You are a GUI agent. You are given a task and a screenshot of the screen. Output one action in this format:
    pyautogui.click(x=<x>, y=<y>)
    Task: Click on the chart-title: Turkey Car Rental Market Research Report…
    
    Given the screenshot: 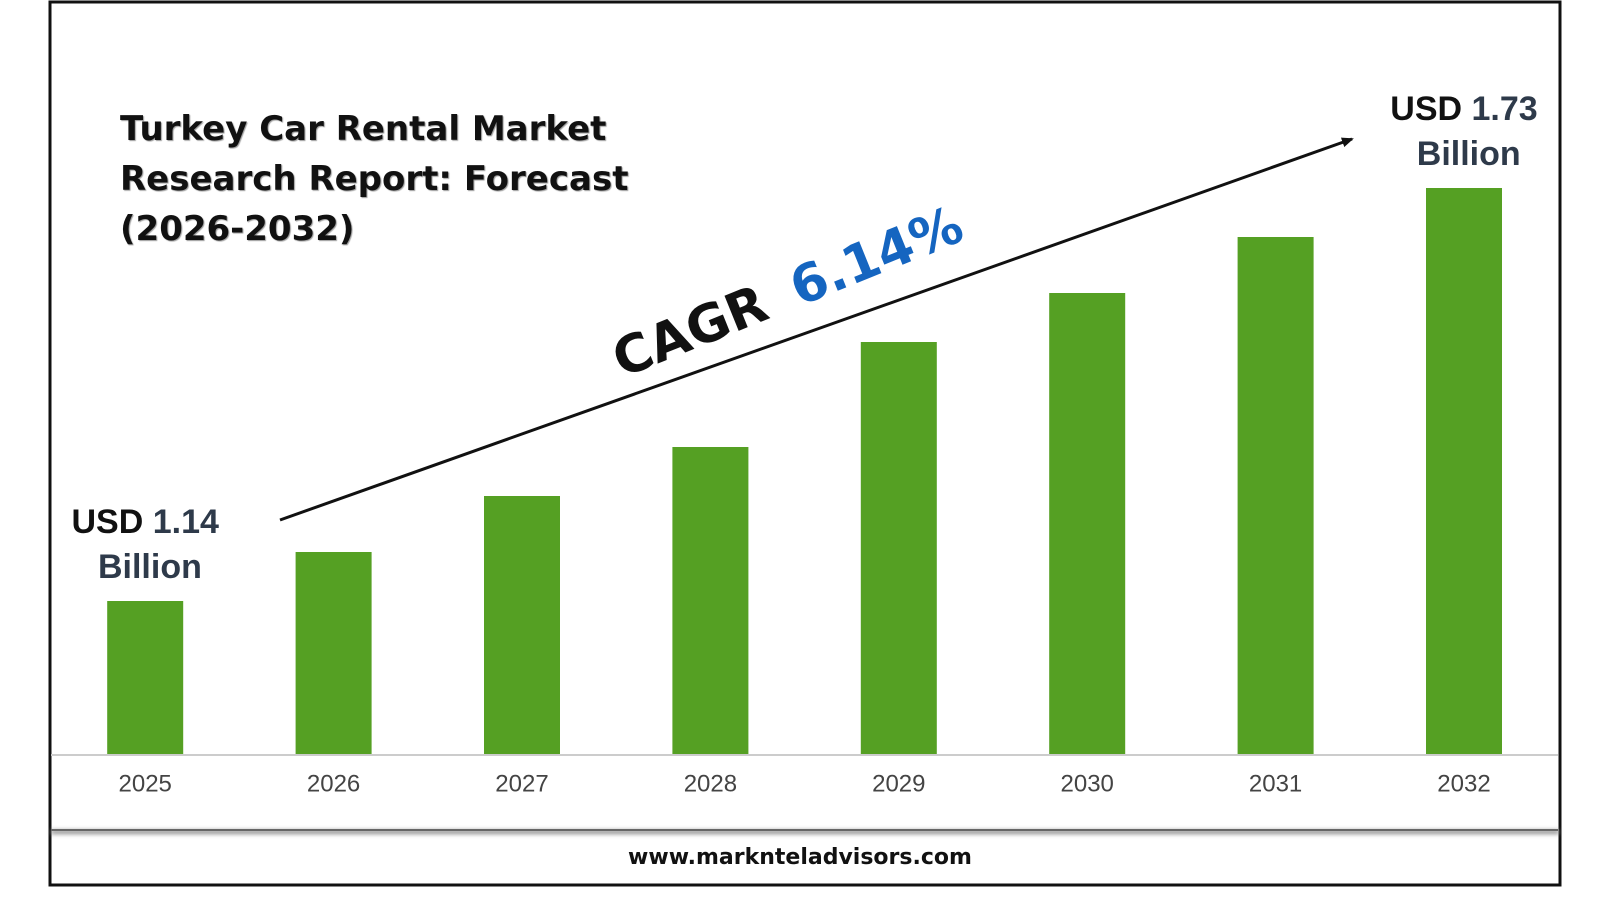 What is the action you would take?
    pyautogui.click(x=374, y=179)
    